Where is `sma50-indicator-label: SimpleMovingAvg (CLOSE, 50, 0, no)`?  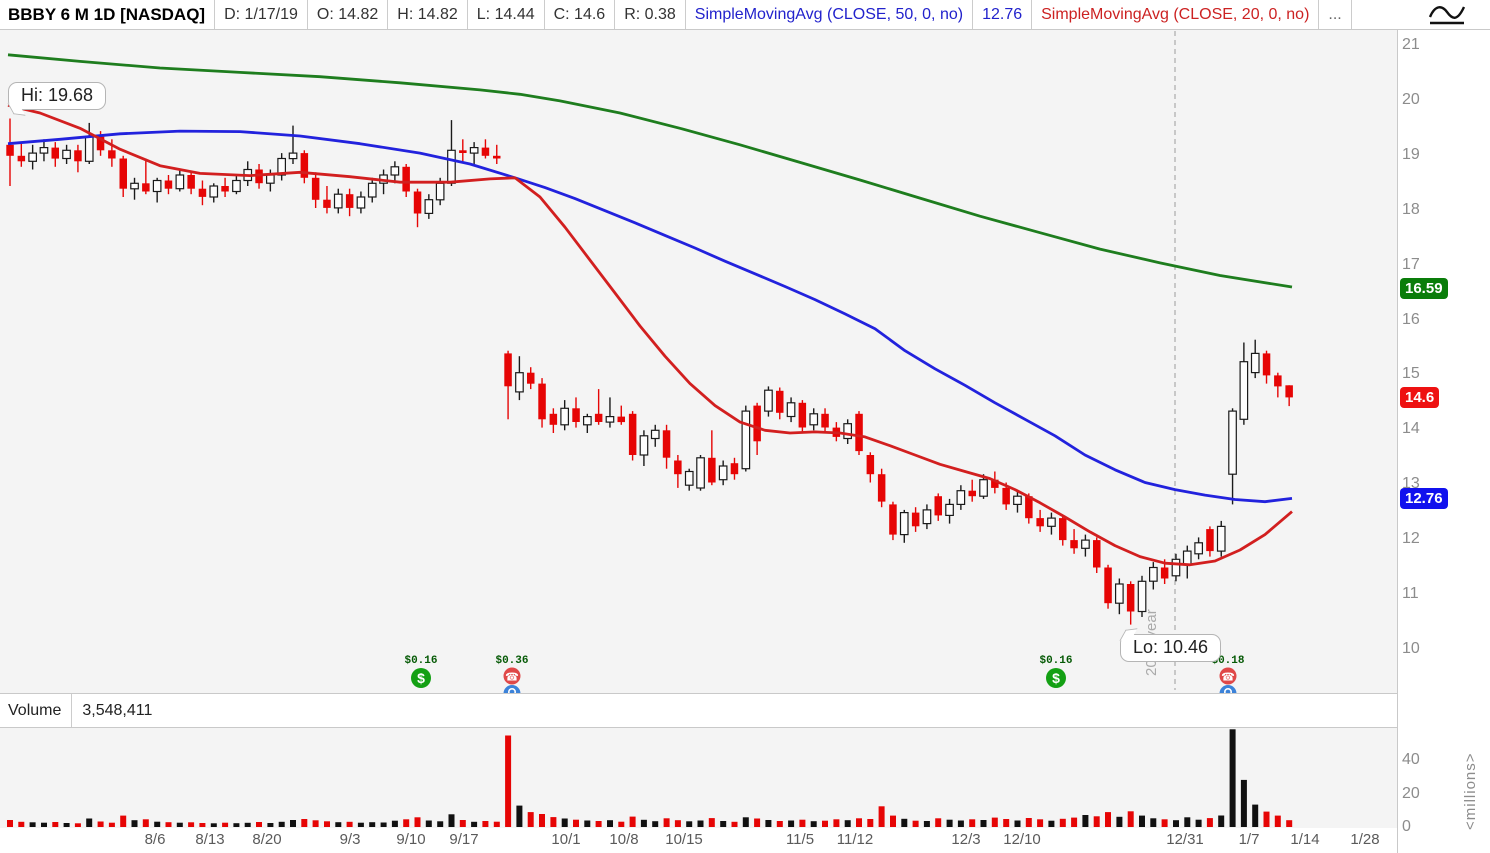 sma50-indicator-label: SimpleMovingAvg (CLOSE, 50, 0, no) is located at coordinates (829, 14).